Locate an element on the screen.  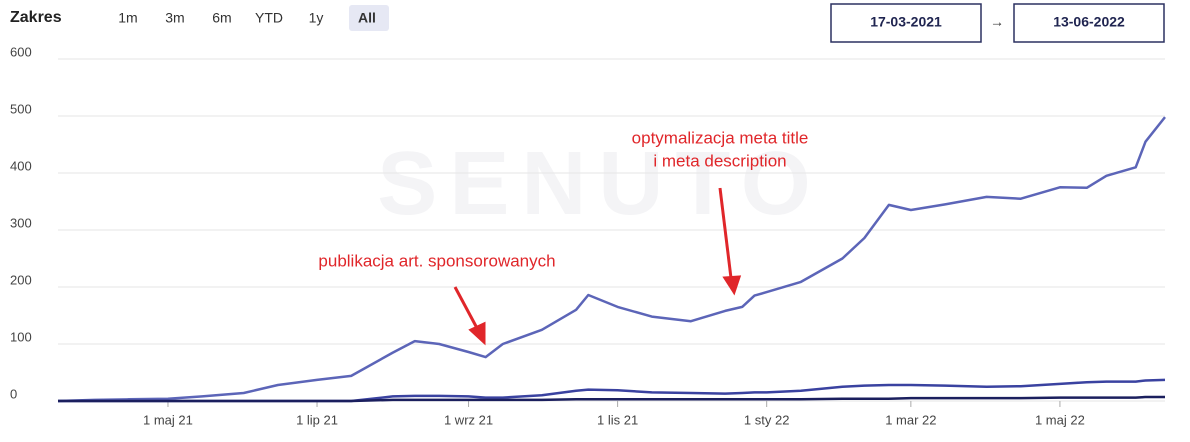
range-button: 1m is located at coordinates (127, 18).